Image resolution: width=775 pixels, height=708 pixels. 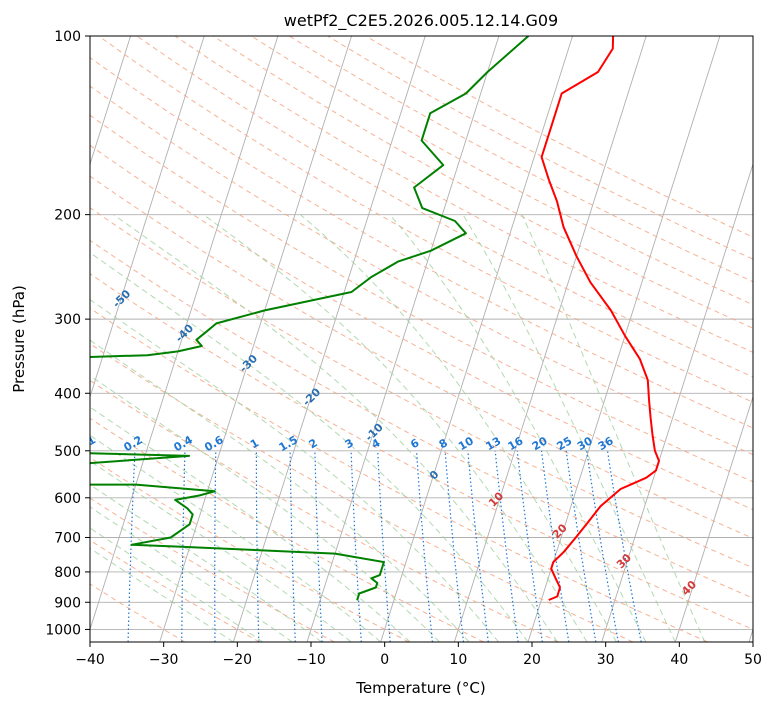 What do you see at coordinates (458, 660) in the screenshot?
I see `x-tick-label: 10` at bounding box center [458, 660].